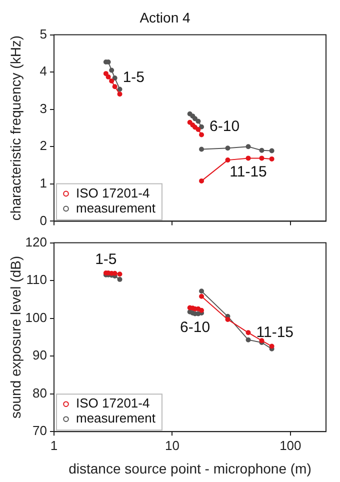  Describe the element at coordinates (39, 392) in the screenshot. I see `y-tick-label: 80` at that location.